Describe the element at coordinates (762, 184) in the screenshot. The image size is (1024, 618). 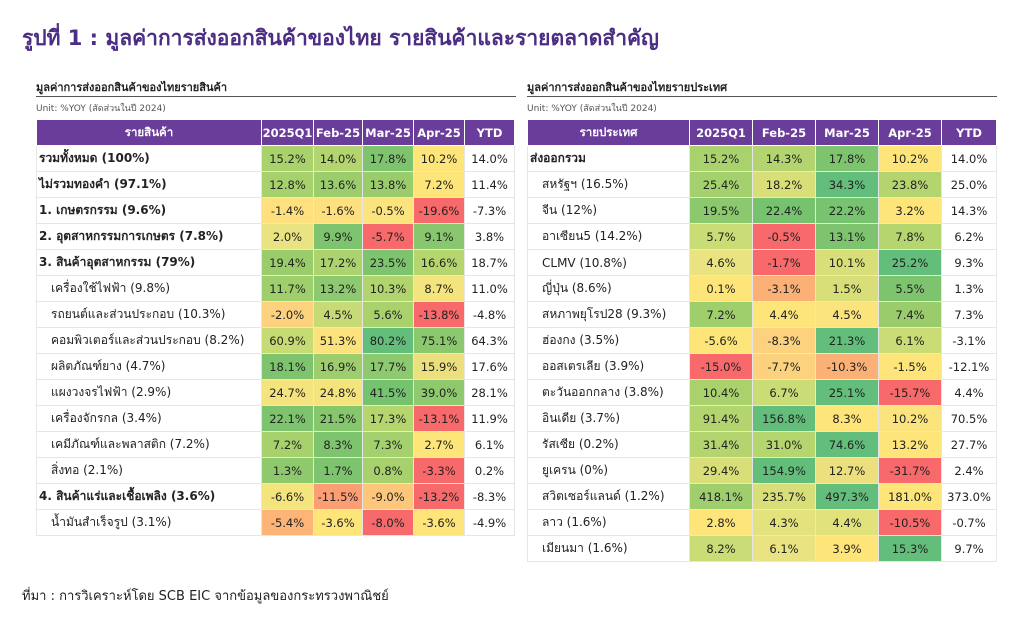
I see `table-row: สหรัฐฯ (16.5%) 25.4% 18.2% 34.3% 23.8% 25.0%` at that location.